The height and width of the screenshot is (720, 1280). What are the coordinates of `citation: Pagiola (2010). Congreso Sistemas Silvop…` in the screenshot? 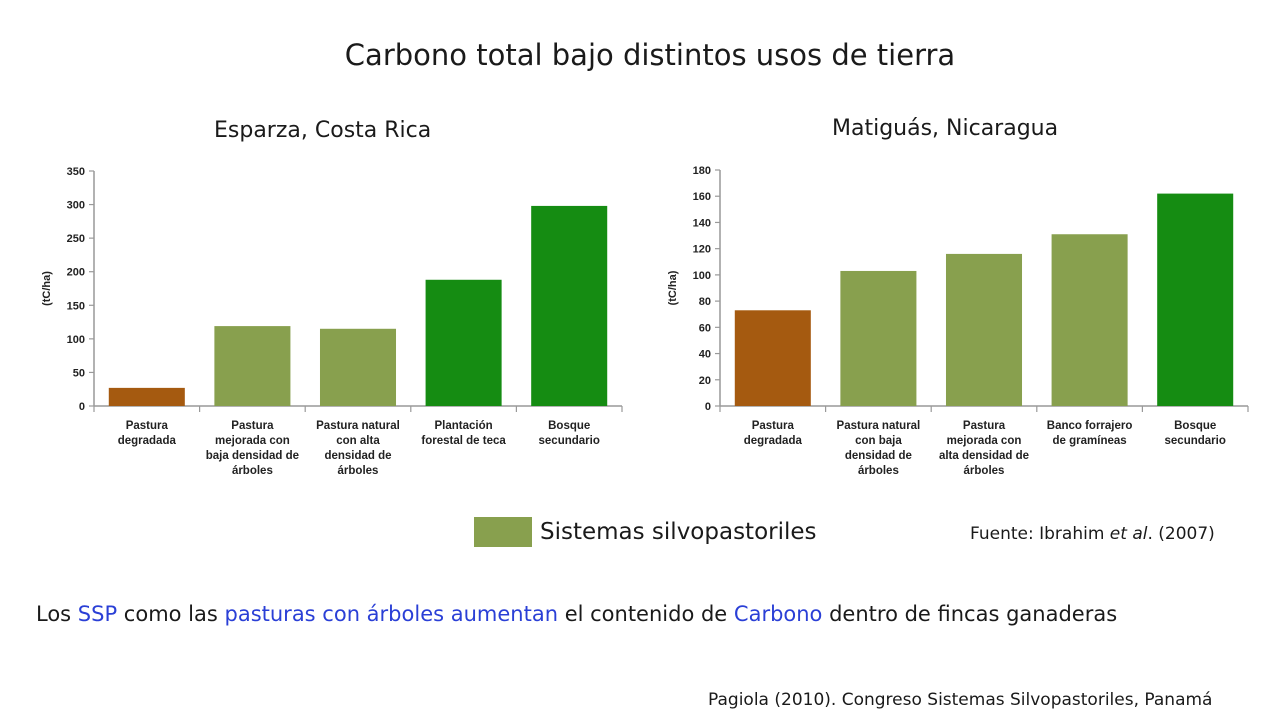 It's located at (960, 700).